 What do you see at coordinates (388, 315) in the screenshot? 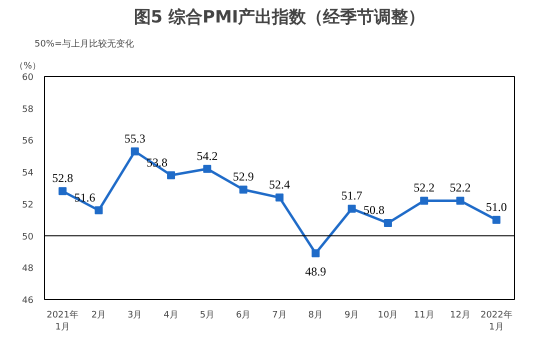
I see `x-tick-label: 10月` at bounding box center [388, 315].